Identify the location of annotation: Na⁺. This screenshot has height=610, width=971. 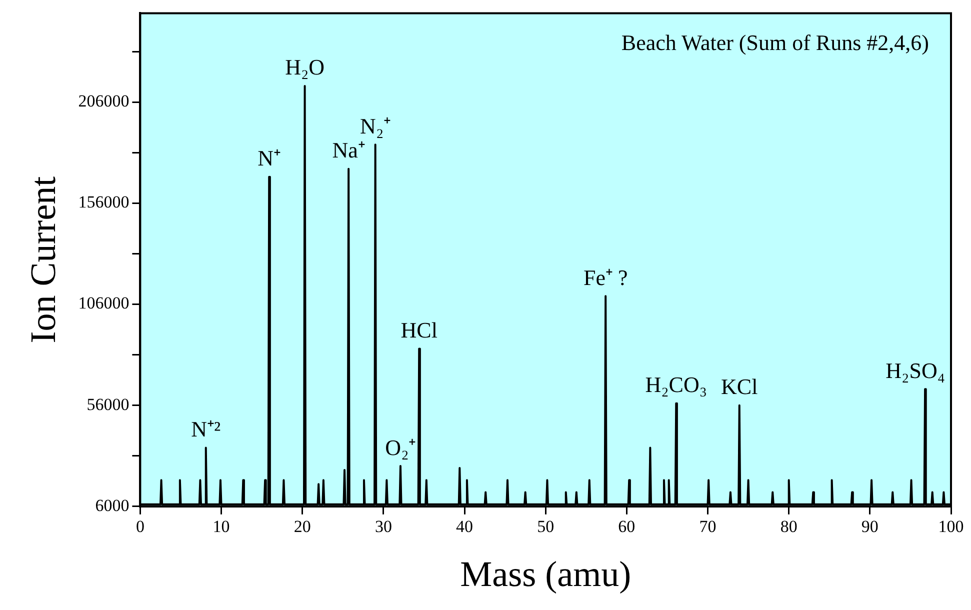
(348, 150).